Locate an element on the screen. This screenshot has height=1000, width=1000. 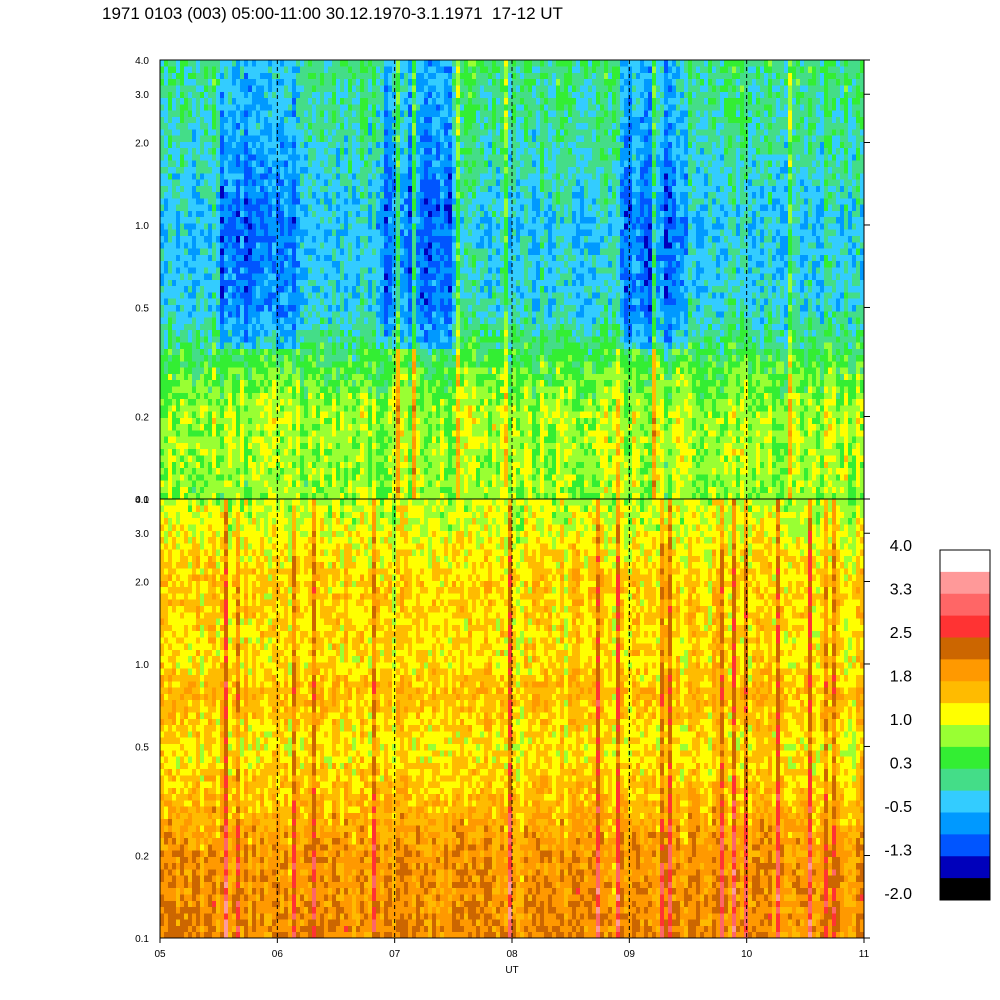
colorbar-label: 1.0 is located at coordinates (901, 720).